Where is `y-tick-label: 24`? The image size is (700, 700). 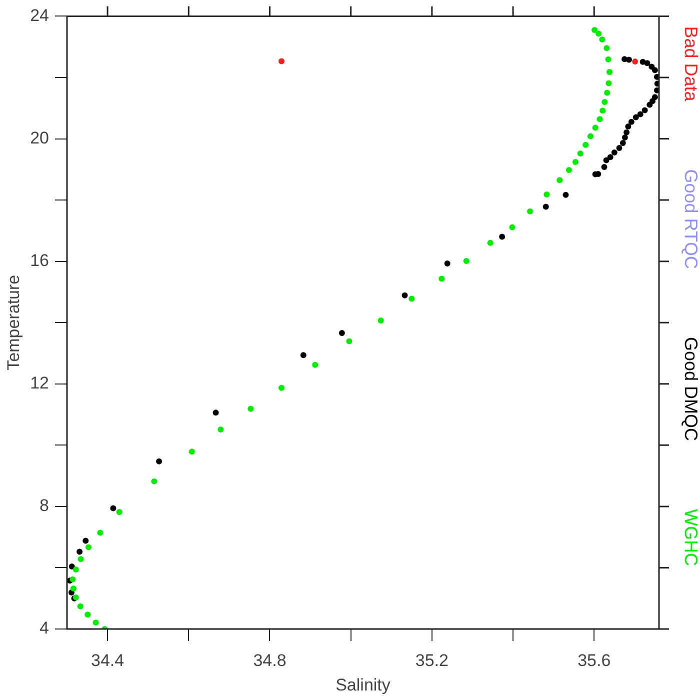
y-tick-label: 24 is located at coordinates (39, 15).